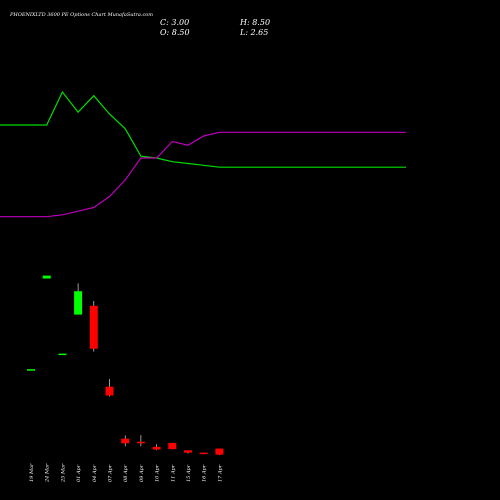 The width and height of the screenshot is (500, 500). What do you see at coordinates (205, 473) in the screenshot?
I see `date-label: 16 Apr` at bounding box center [205, 473].